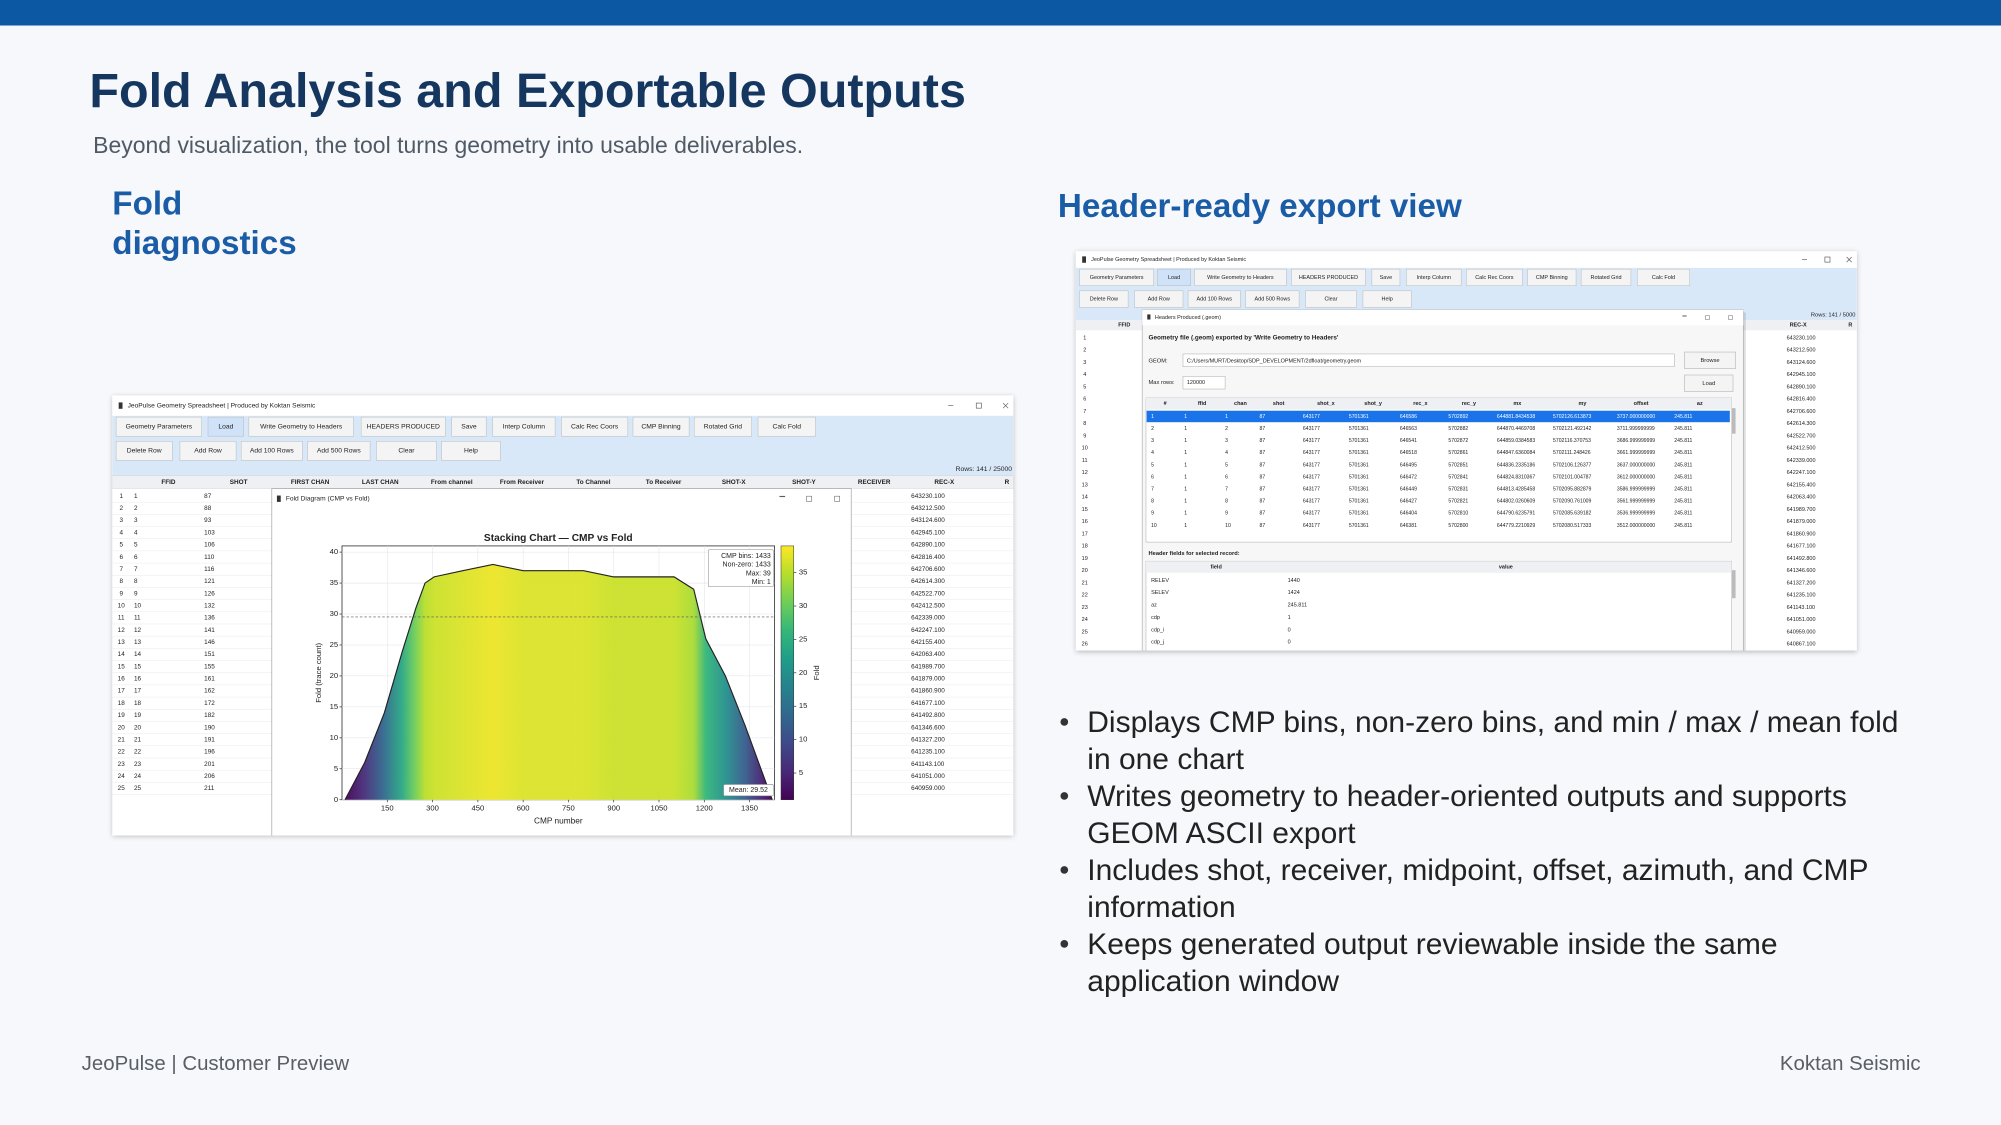 The width and height of the screenshot is (2001, 1125). What do you see at coordinates (1326, 404) in the screenshot?
I see `column-header: shot_x` at bounding box center [1326, 404].